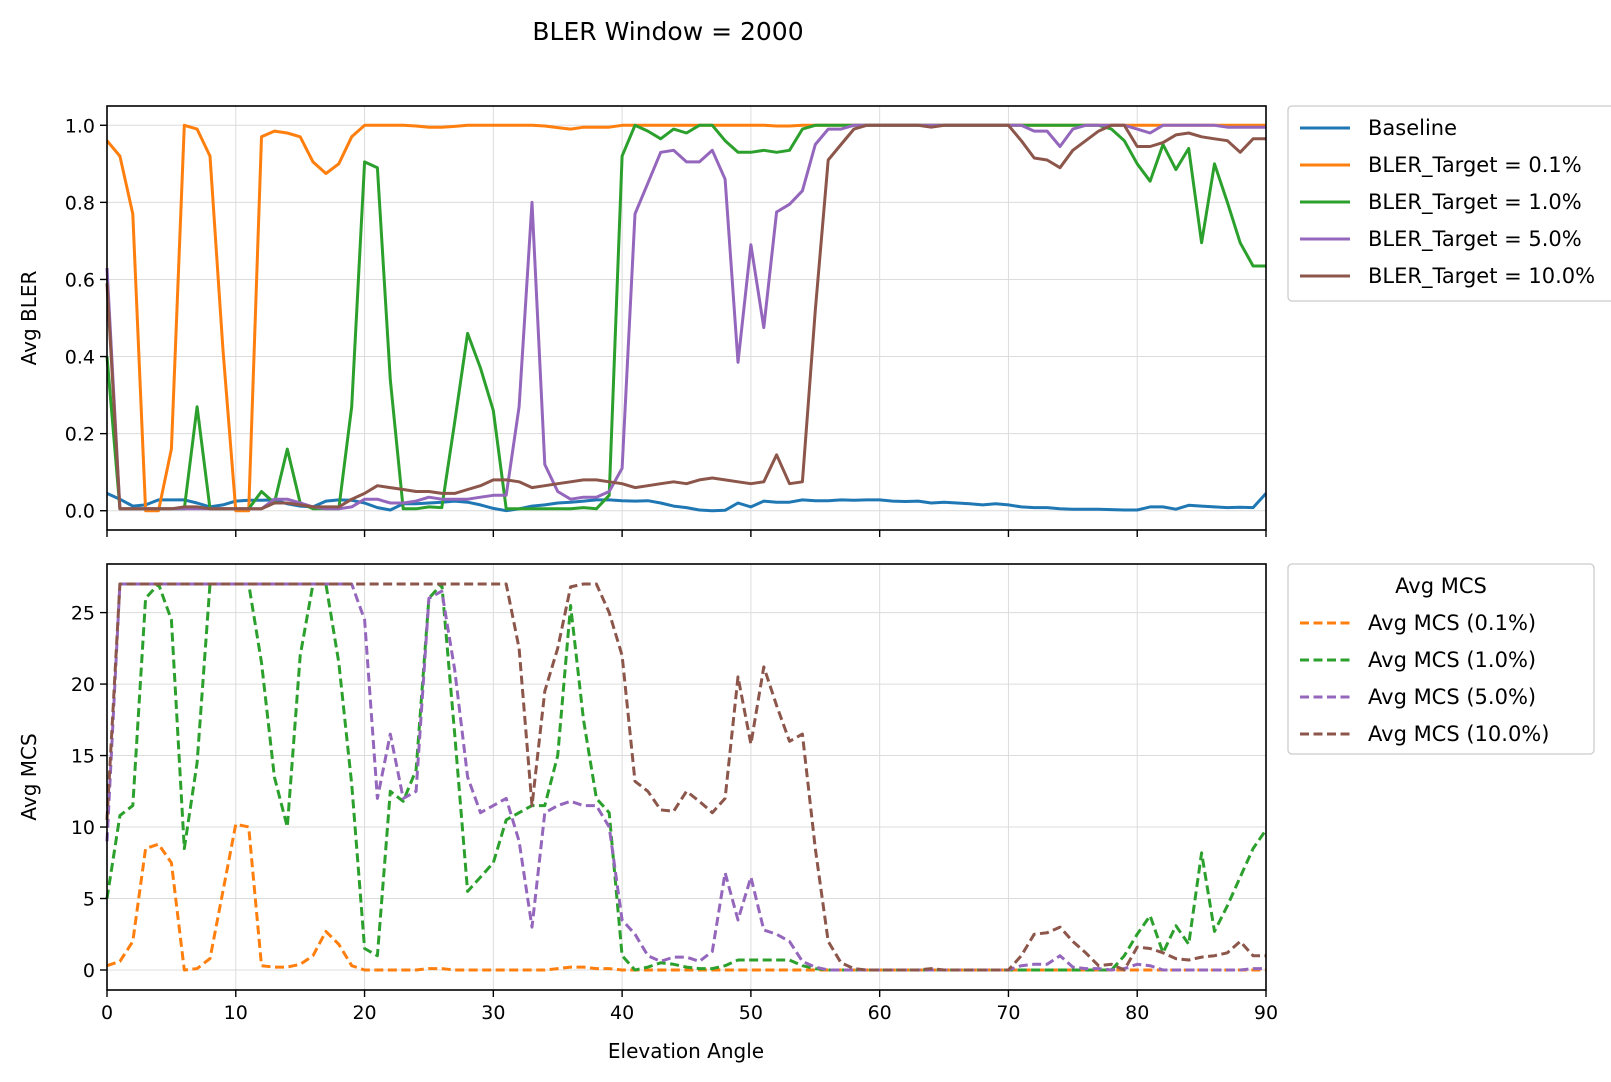 The width and height of the screenshot is (1611, 1082). I want to click on mcs-x-tick-label: 10, so click(236, 1013).